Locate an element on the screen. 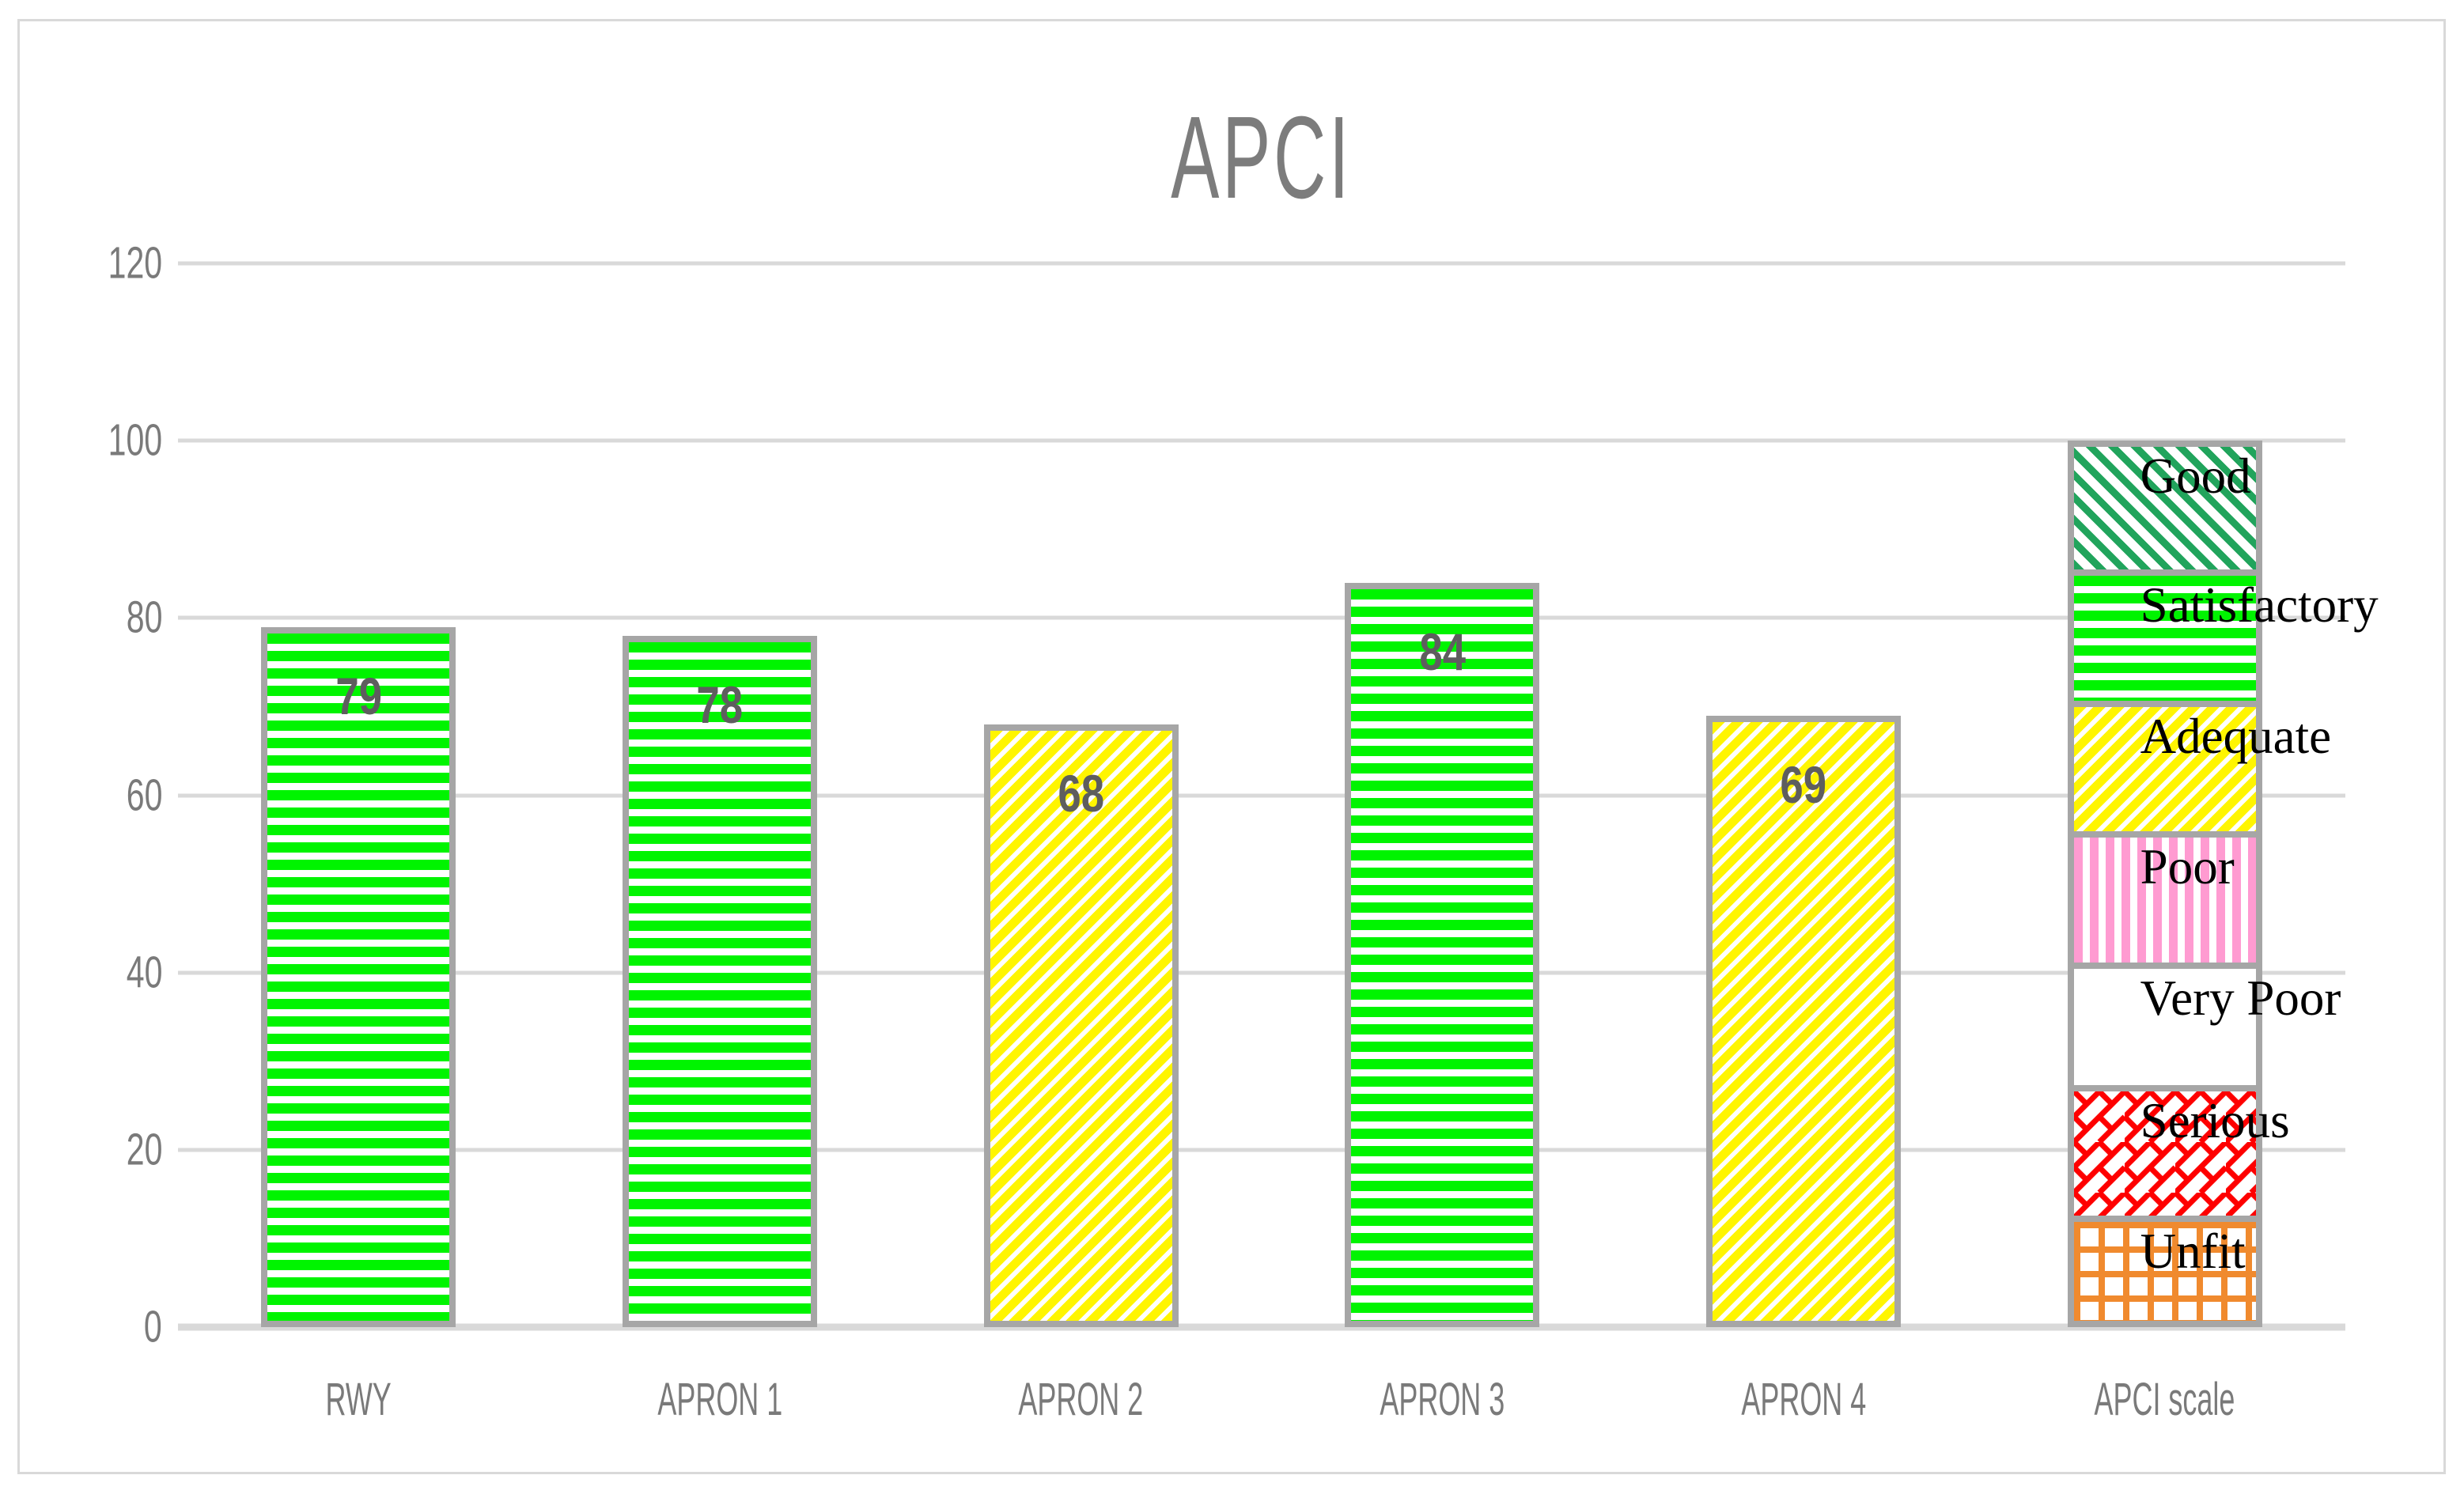  category-label-text: APRON 2 is located at coordinates (1081, 1399).